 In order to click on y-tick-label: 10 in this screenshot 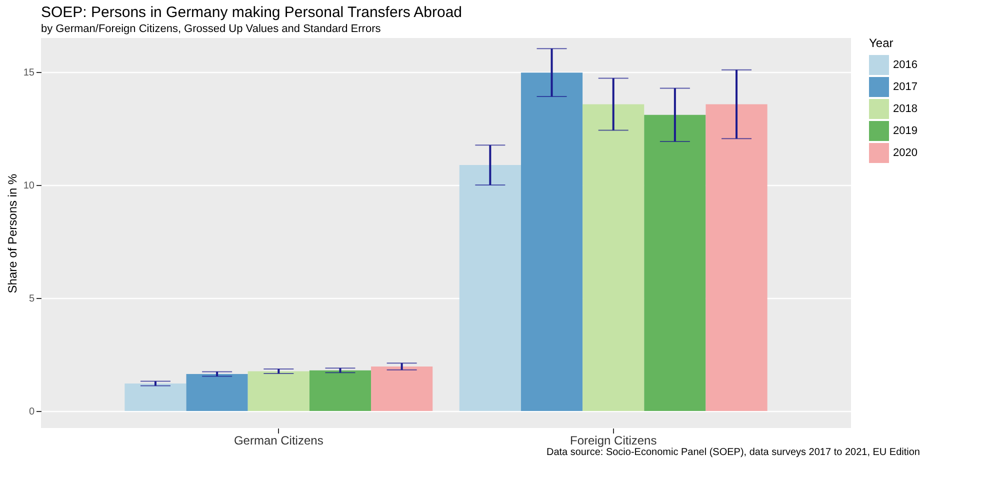, I will do `click(29, 186)`.